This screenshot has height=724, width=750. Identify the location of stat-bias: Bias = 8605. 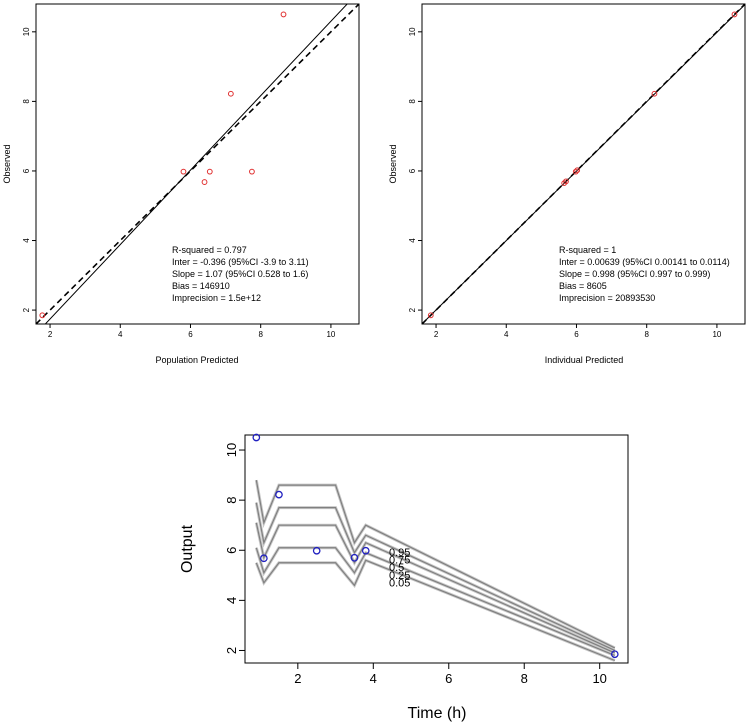
(583, 286).